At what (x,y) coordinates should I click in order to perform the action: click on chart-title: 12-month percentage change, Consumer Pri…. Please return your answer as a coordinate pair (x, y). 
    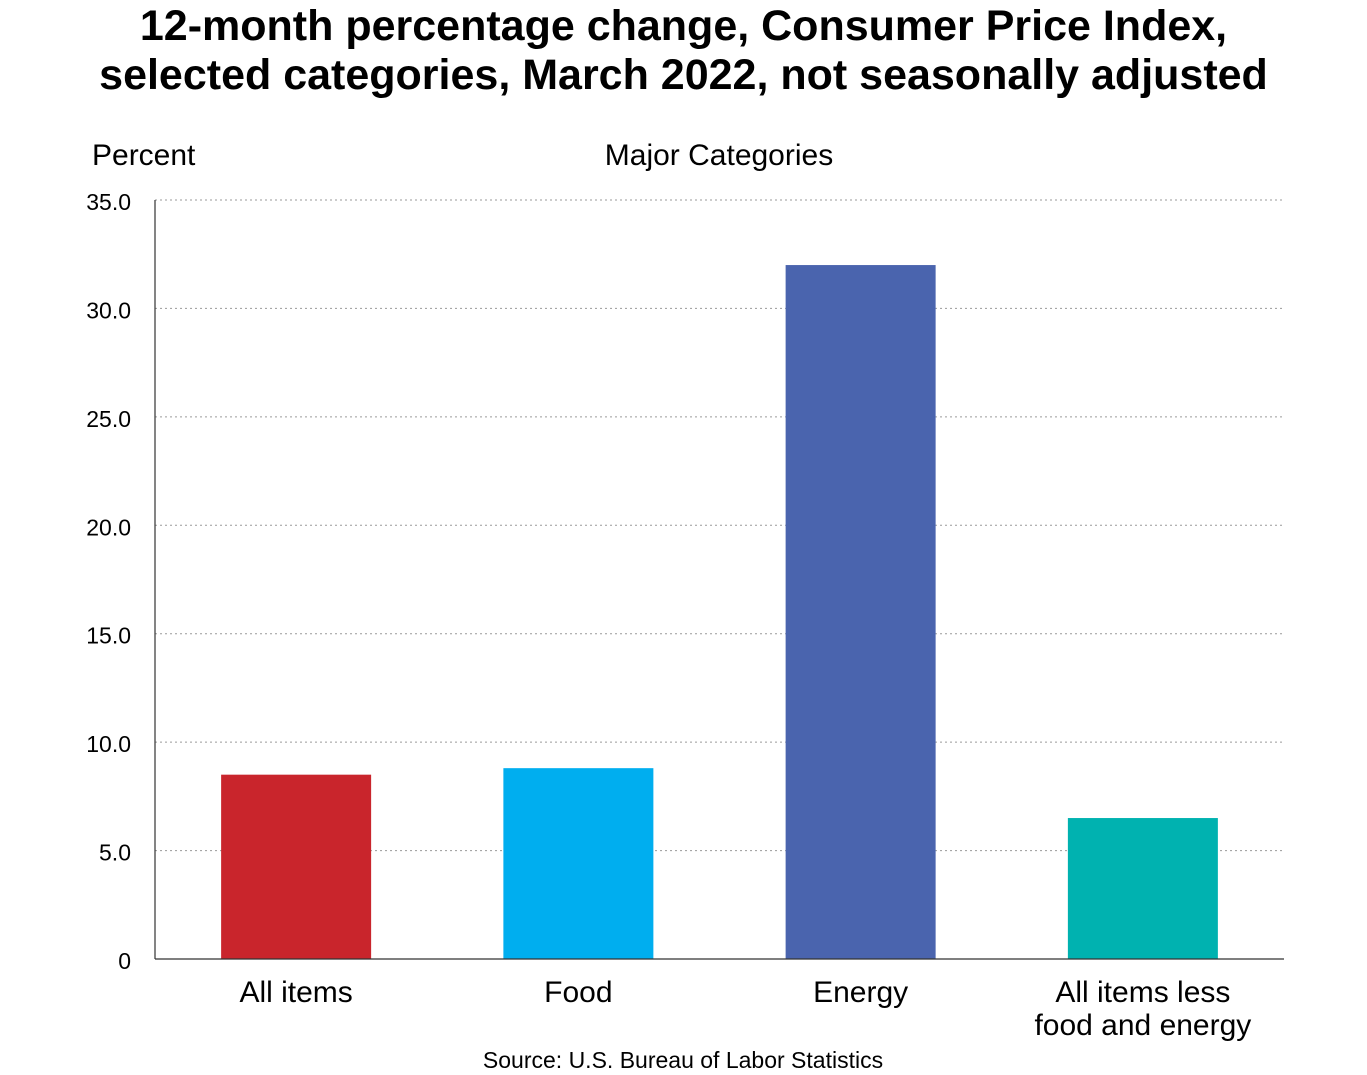
    Looking at the image, I should click on (683, 51).